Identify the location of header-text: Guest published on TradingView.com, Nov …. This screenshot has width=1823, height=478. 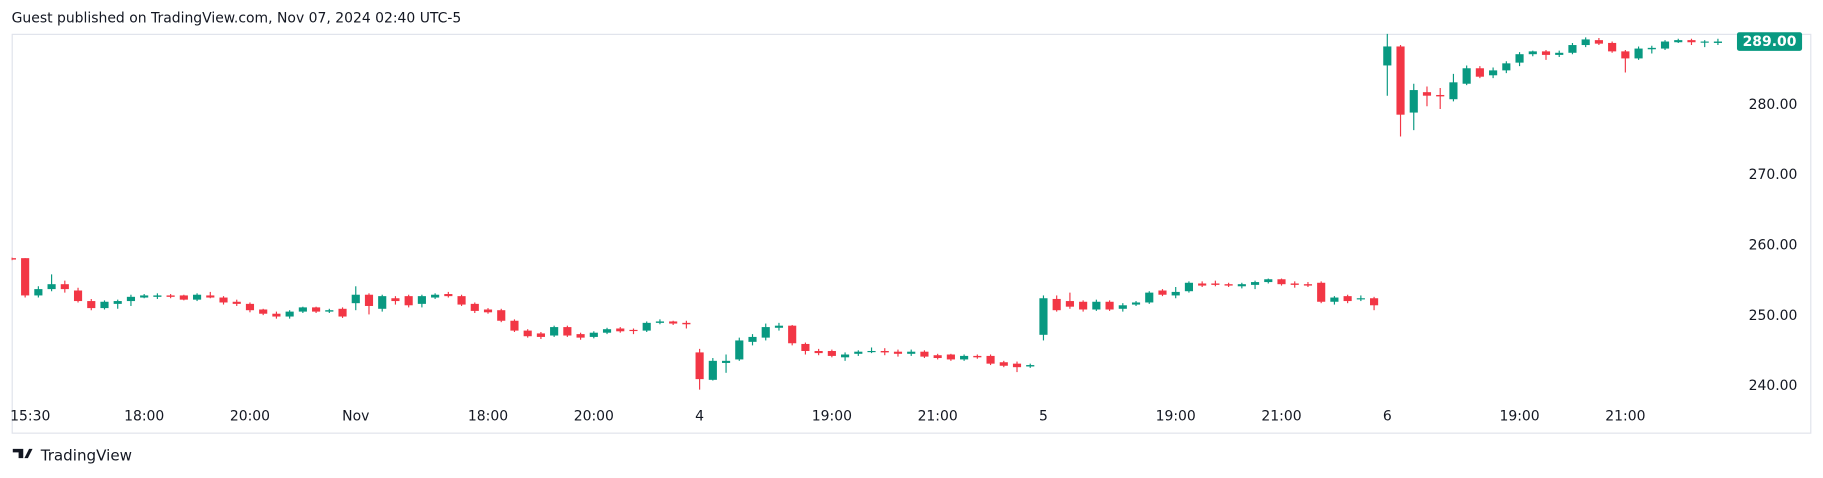
(237, 19).